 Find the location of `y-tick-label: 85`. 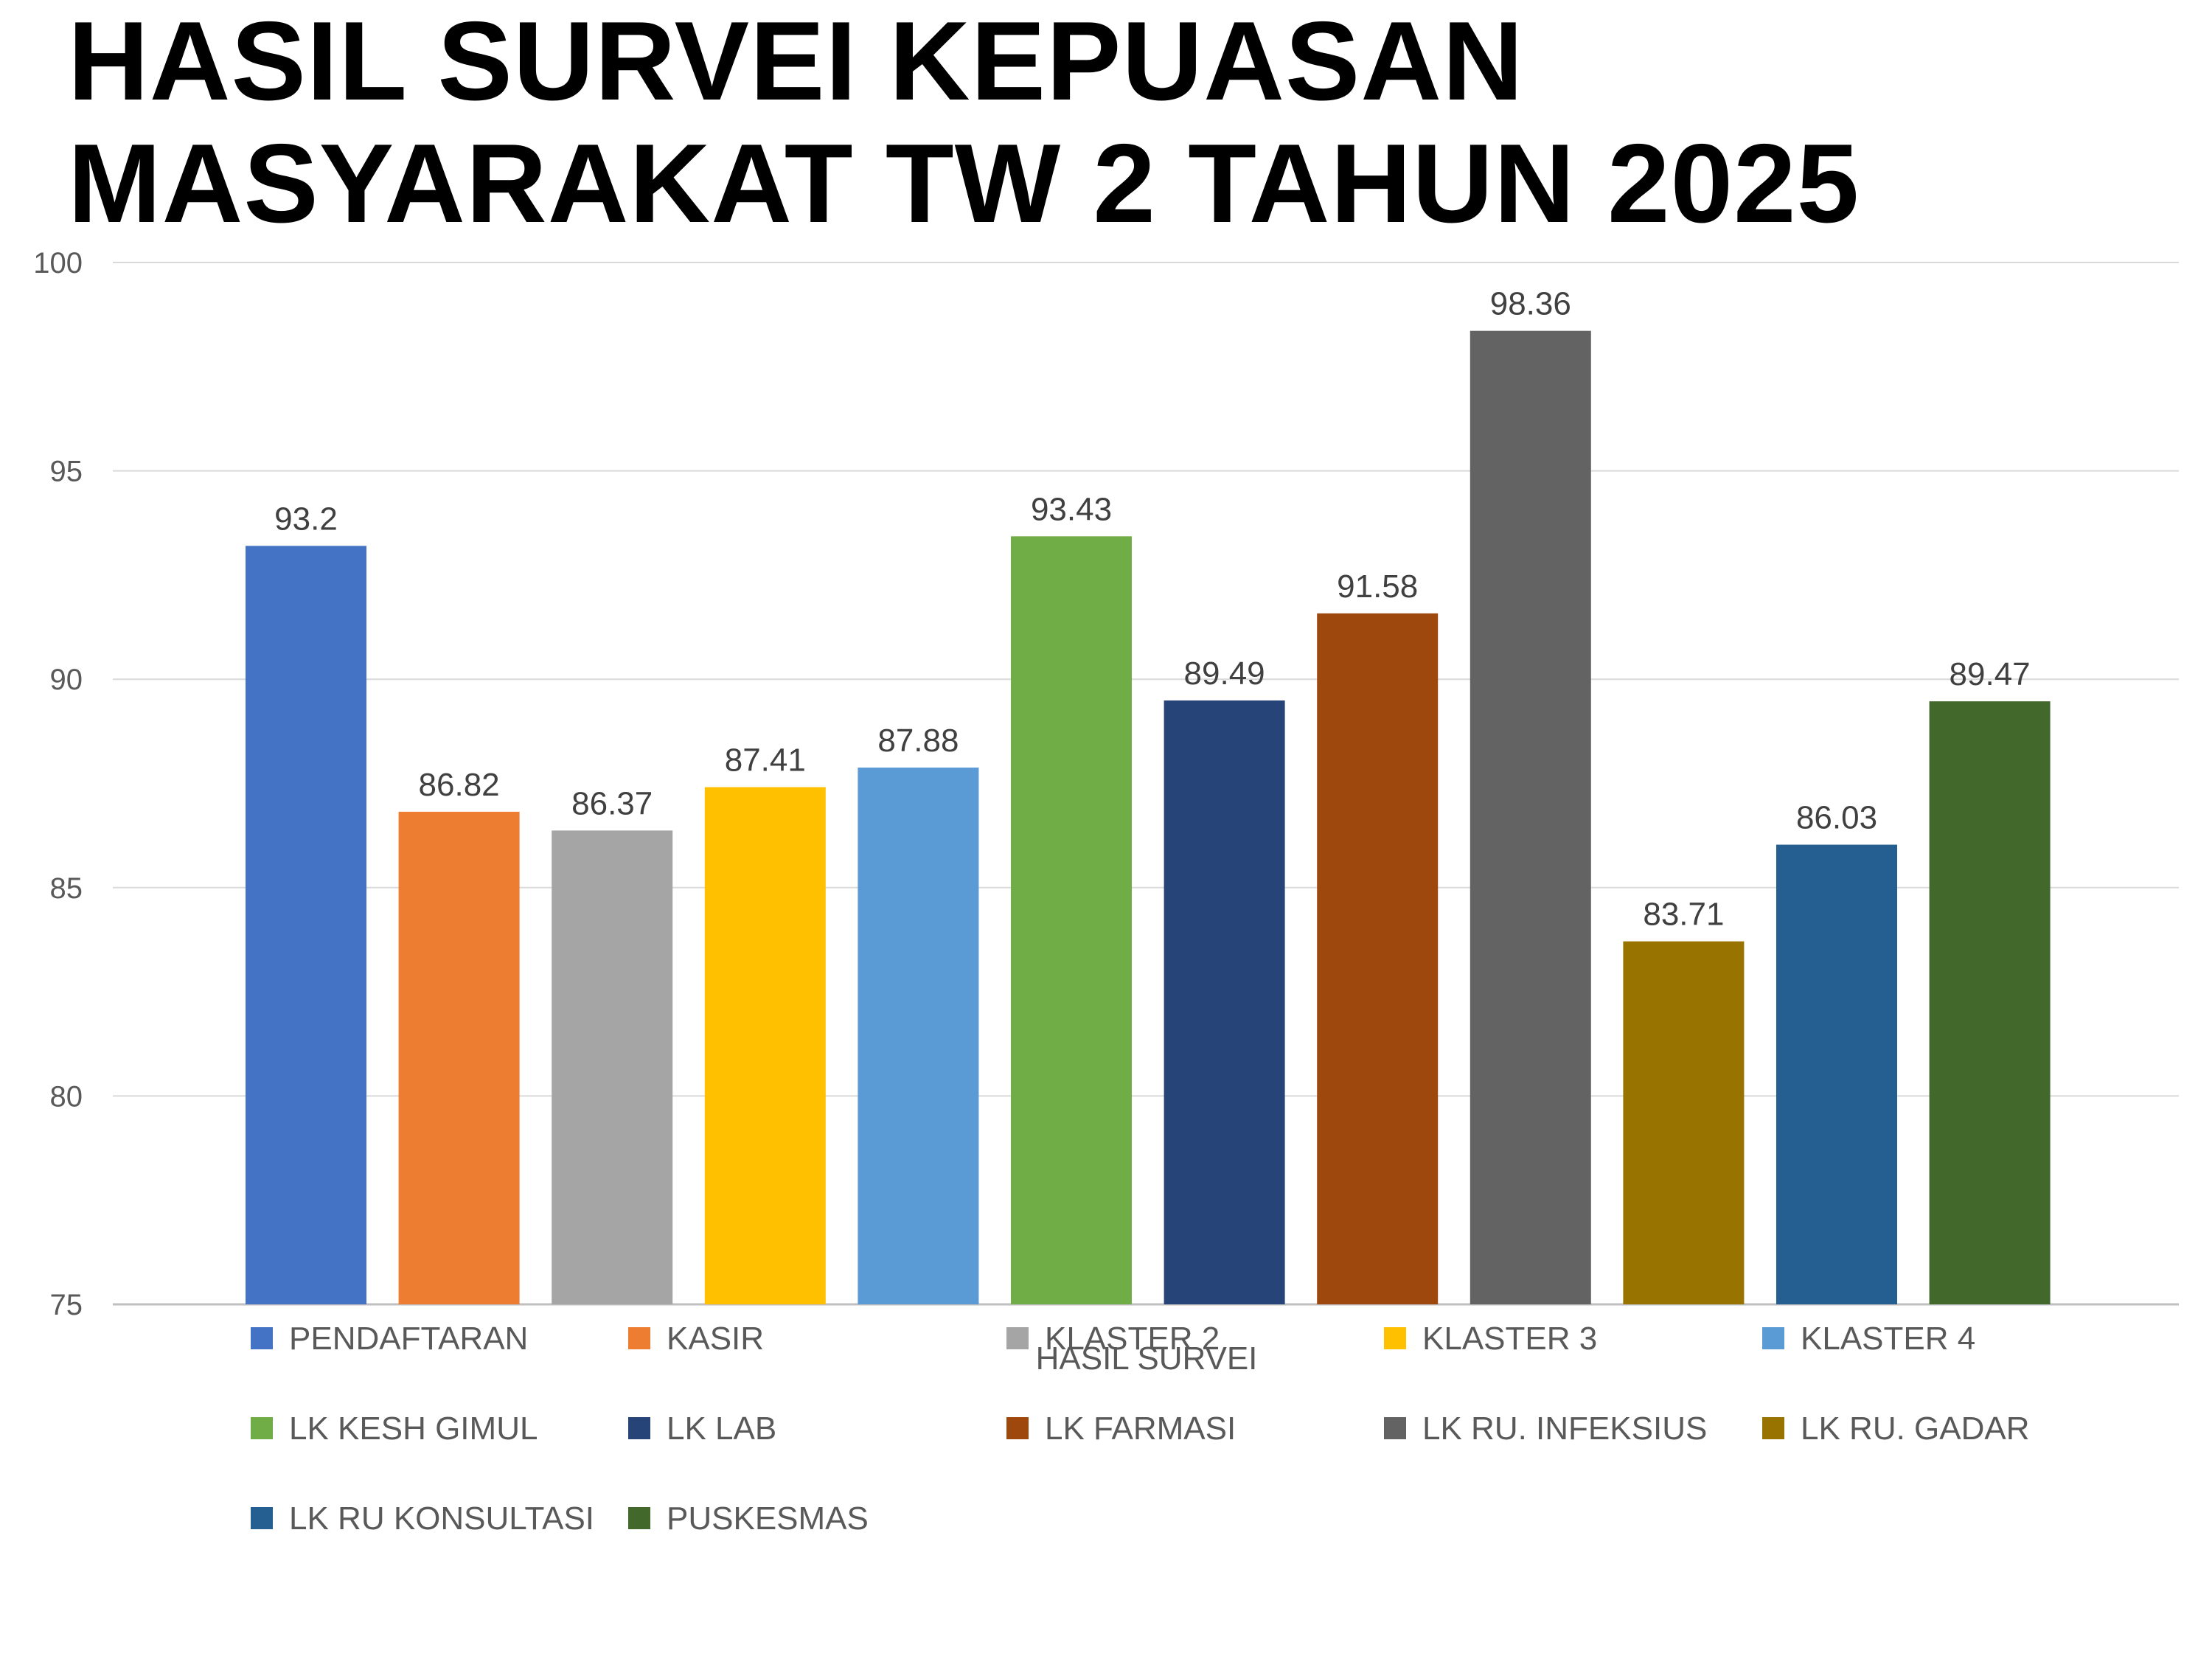

y-tick-label: 85 is located at coordinates (66, 888).